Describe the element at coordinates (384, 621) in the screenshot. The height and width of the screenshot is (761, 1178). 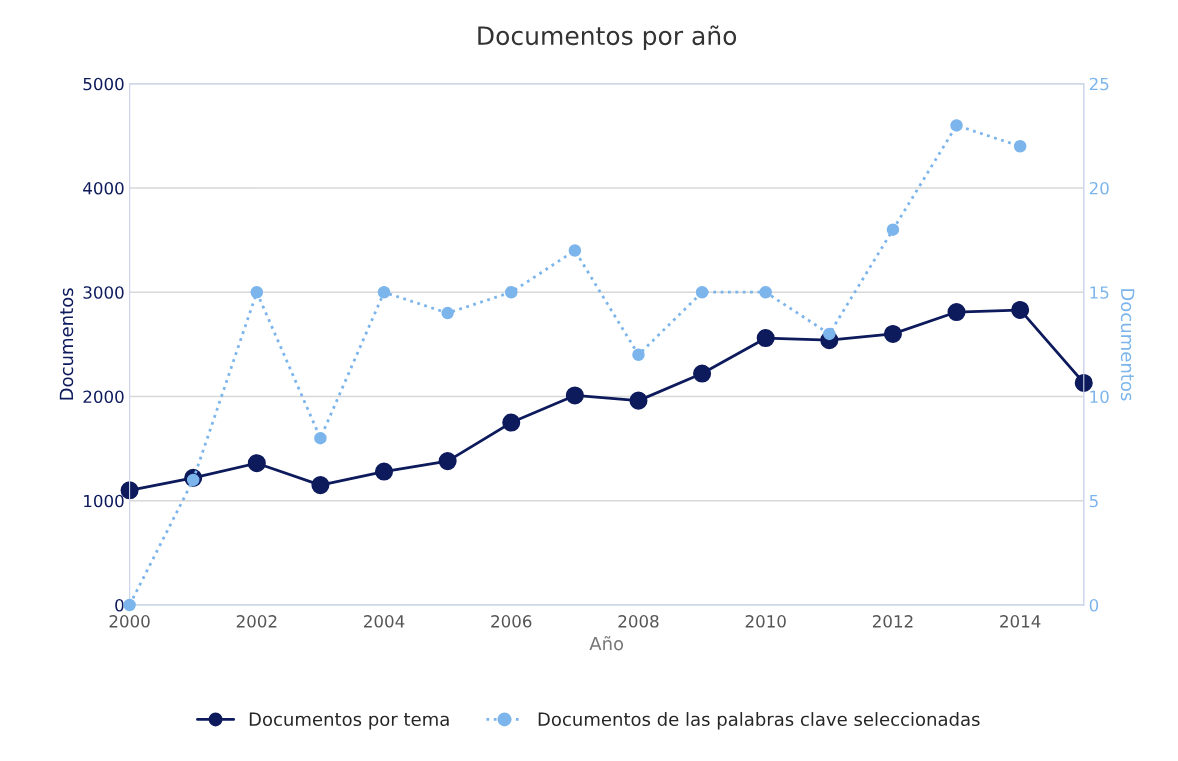
I see `x-tick-label: 2004` at that location.